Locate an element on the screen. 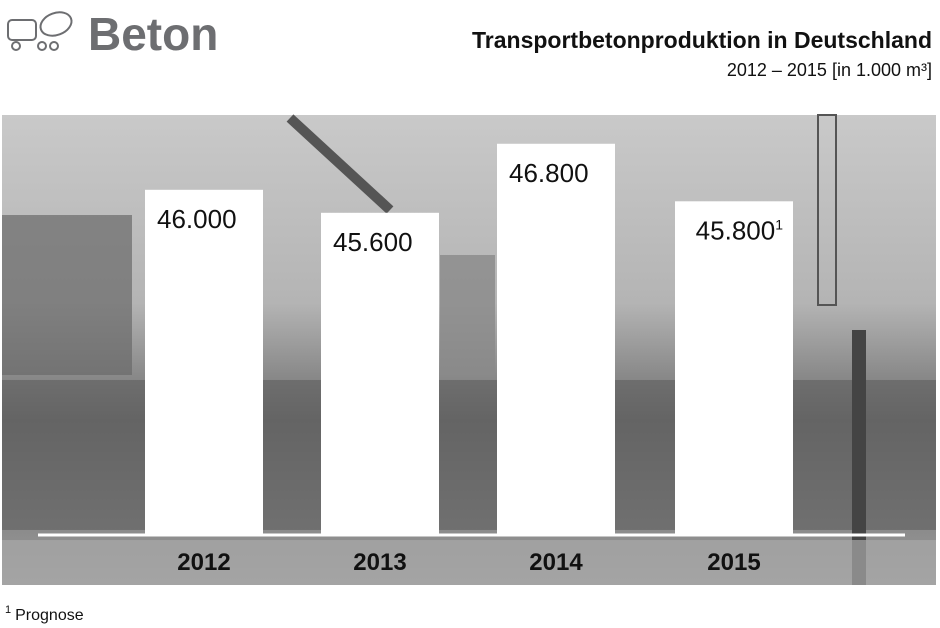  value-label-text: 46.800 is located at coordinates (549, 173).